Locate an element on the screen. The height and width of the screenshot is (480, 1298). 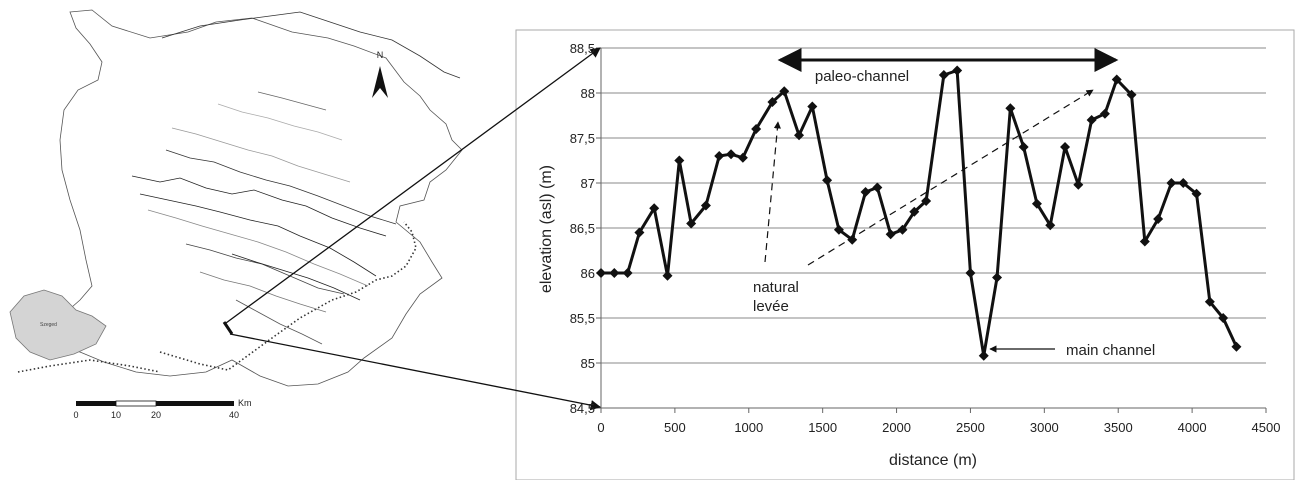
y-tick-label: 85 is located at coordinates (588, 363).